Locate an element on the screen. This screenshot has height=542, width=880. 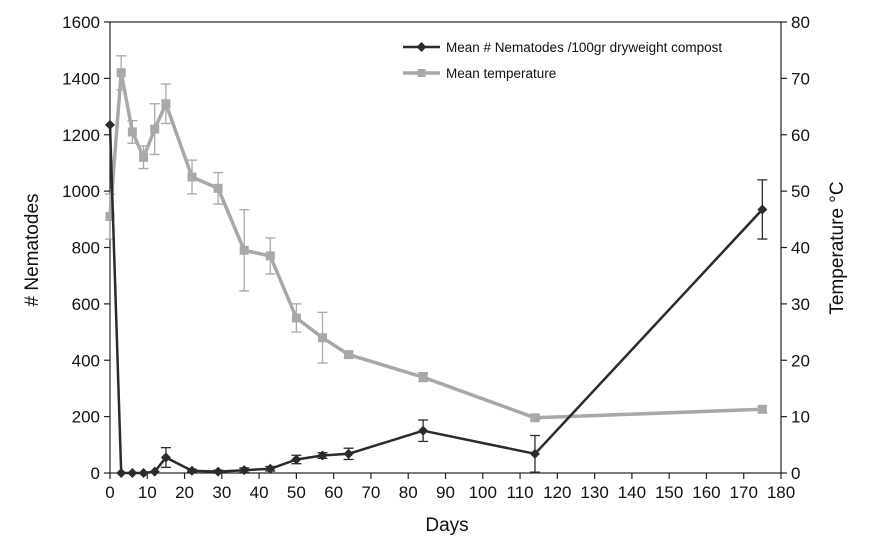
x-tick-label: 50 is located at coordinates (296, 492).